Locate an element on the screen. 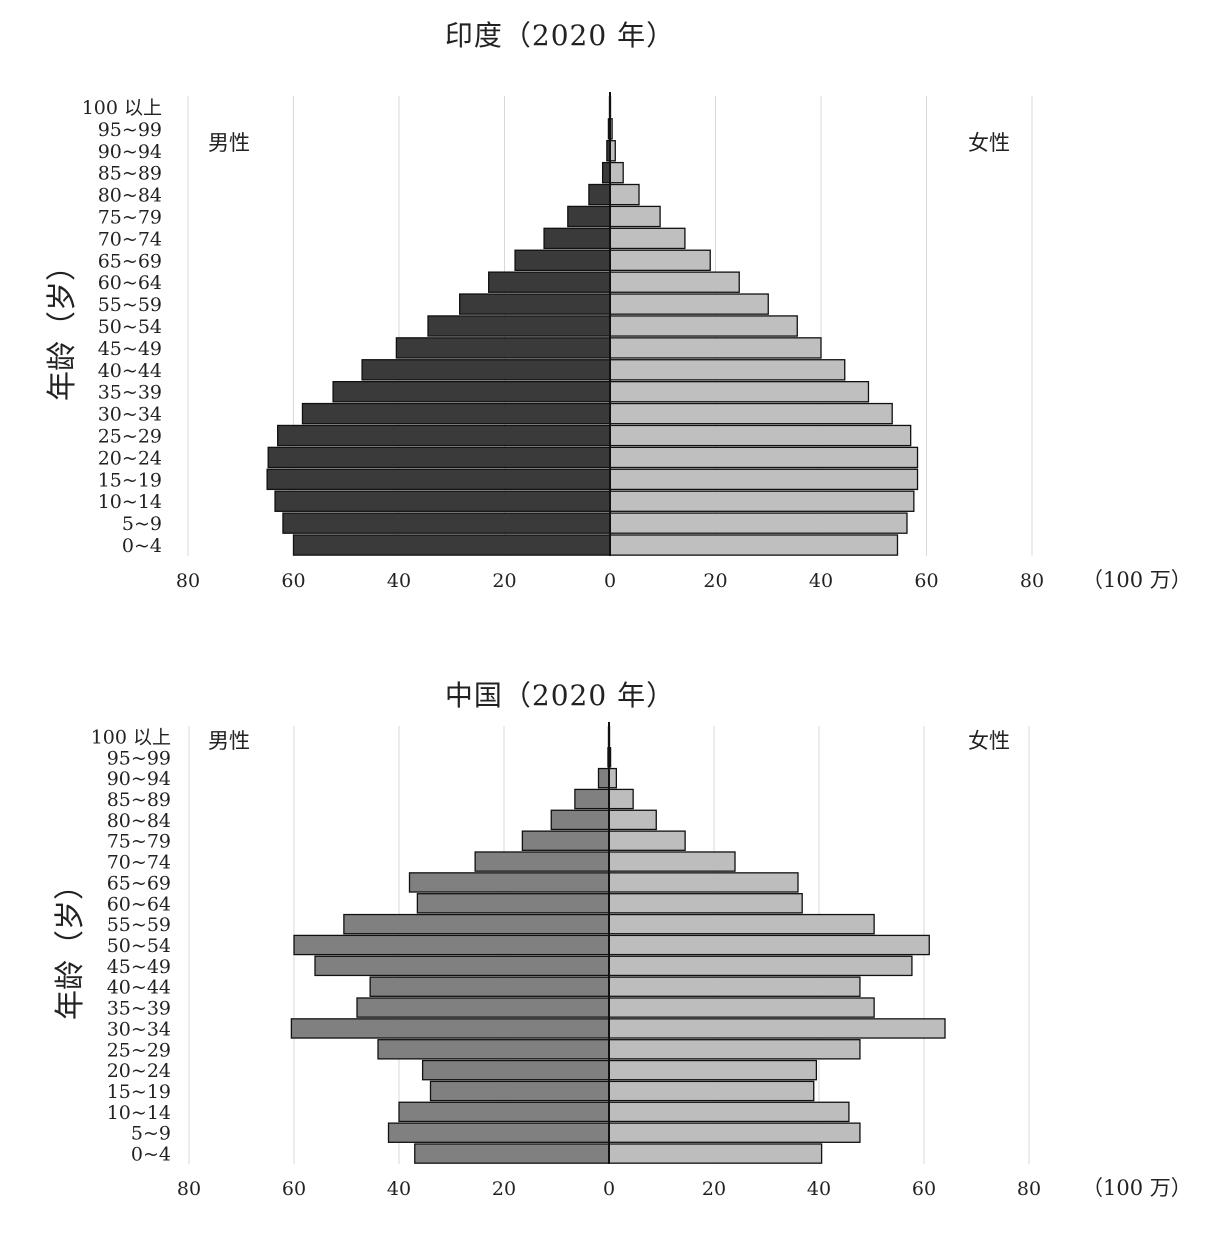 Image resolution: width=1224 pixels, height=1234 pixels. age-tick-label: 0~4 is located at coordinates (151, 1155).